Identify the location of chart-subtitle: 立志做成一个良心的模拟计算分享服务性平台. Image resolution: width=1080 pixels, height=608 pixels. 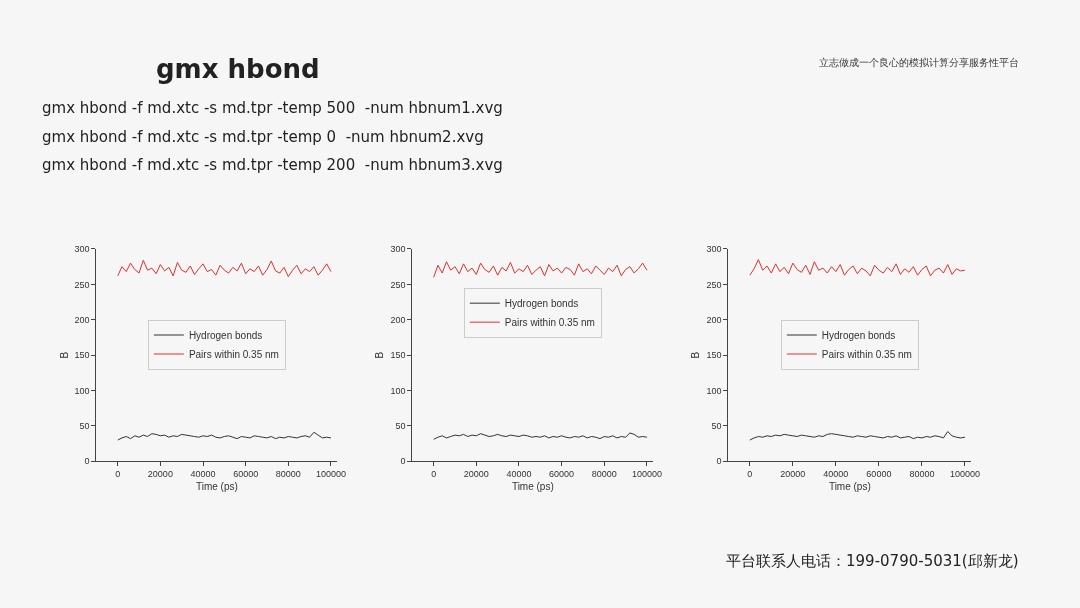
(919, 62).